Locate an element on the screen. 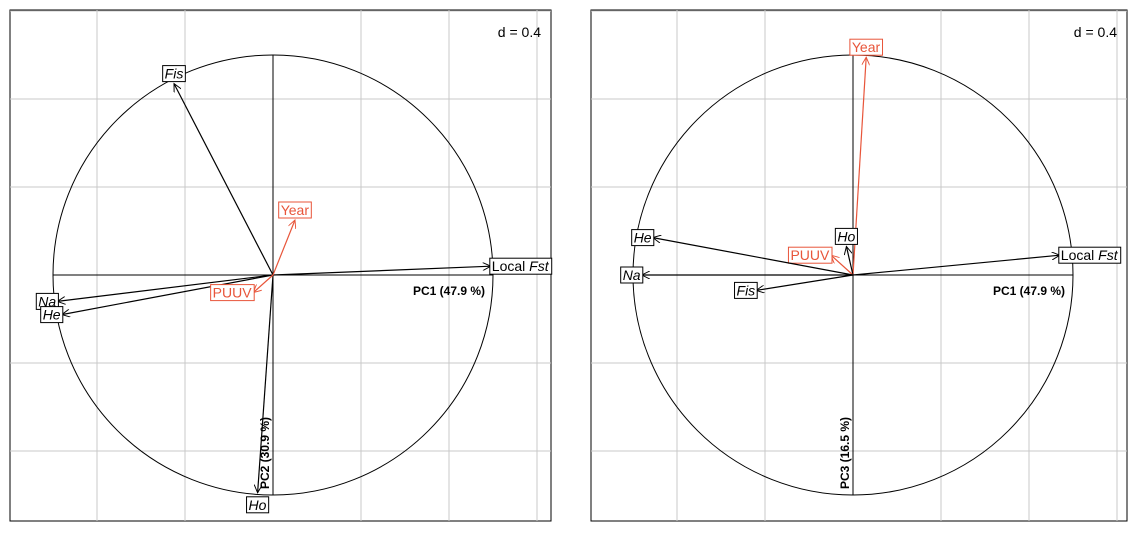 This screenshot has height=536, width=1137. arrow-na is located at coordinates (165, 287).